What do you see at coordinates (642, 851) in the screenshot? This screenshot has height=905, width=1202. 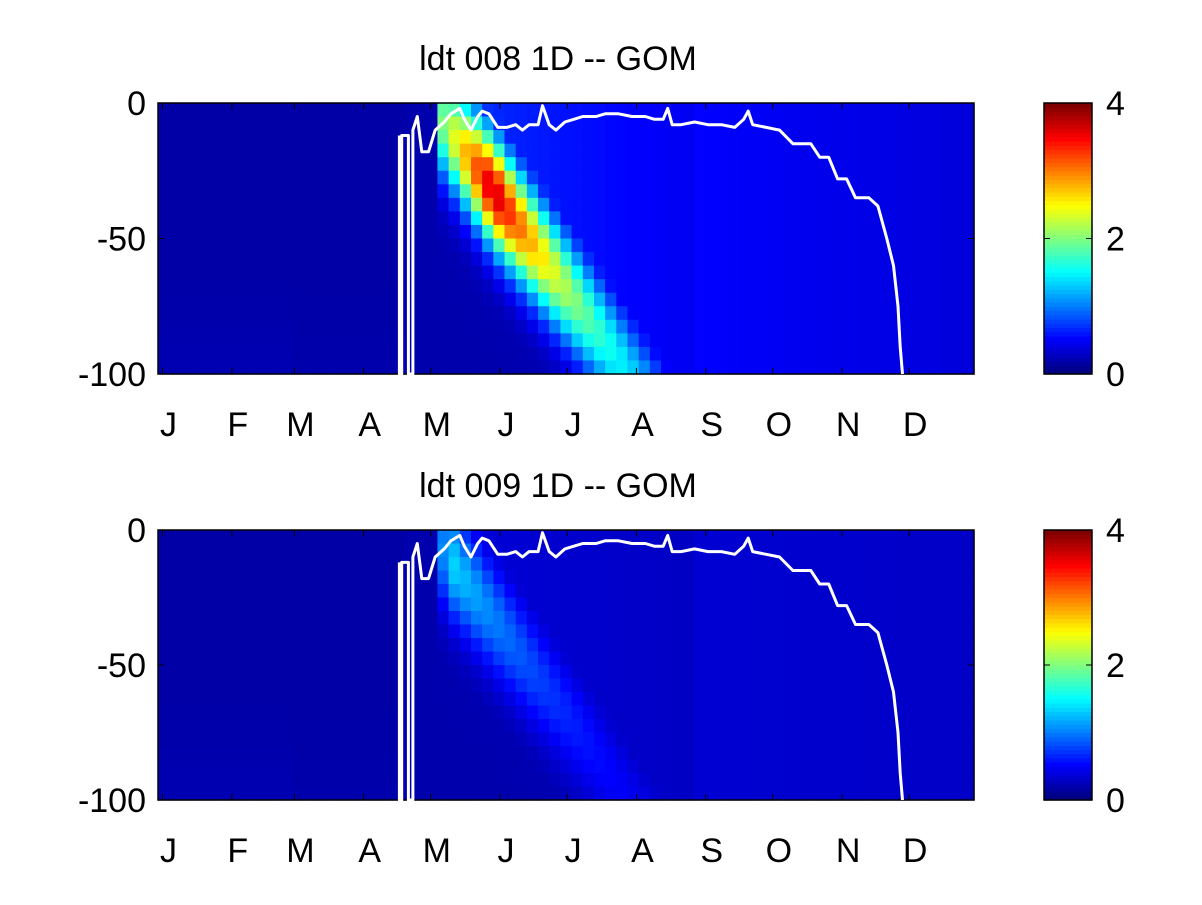 I see `x-tick-label: A` at bounding box center [642, 851].